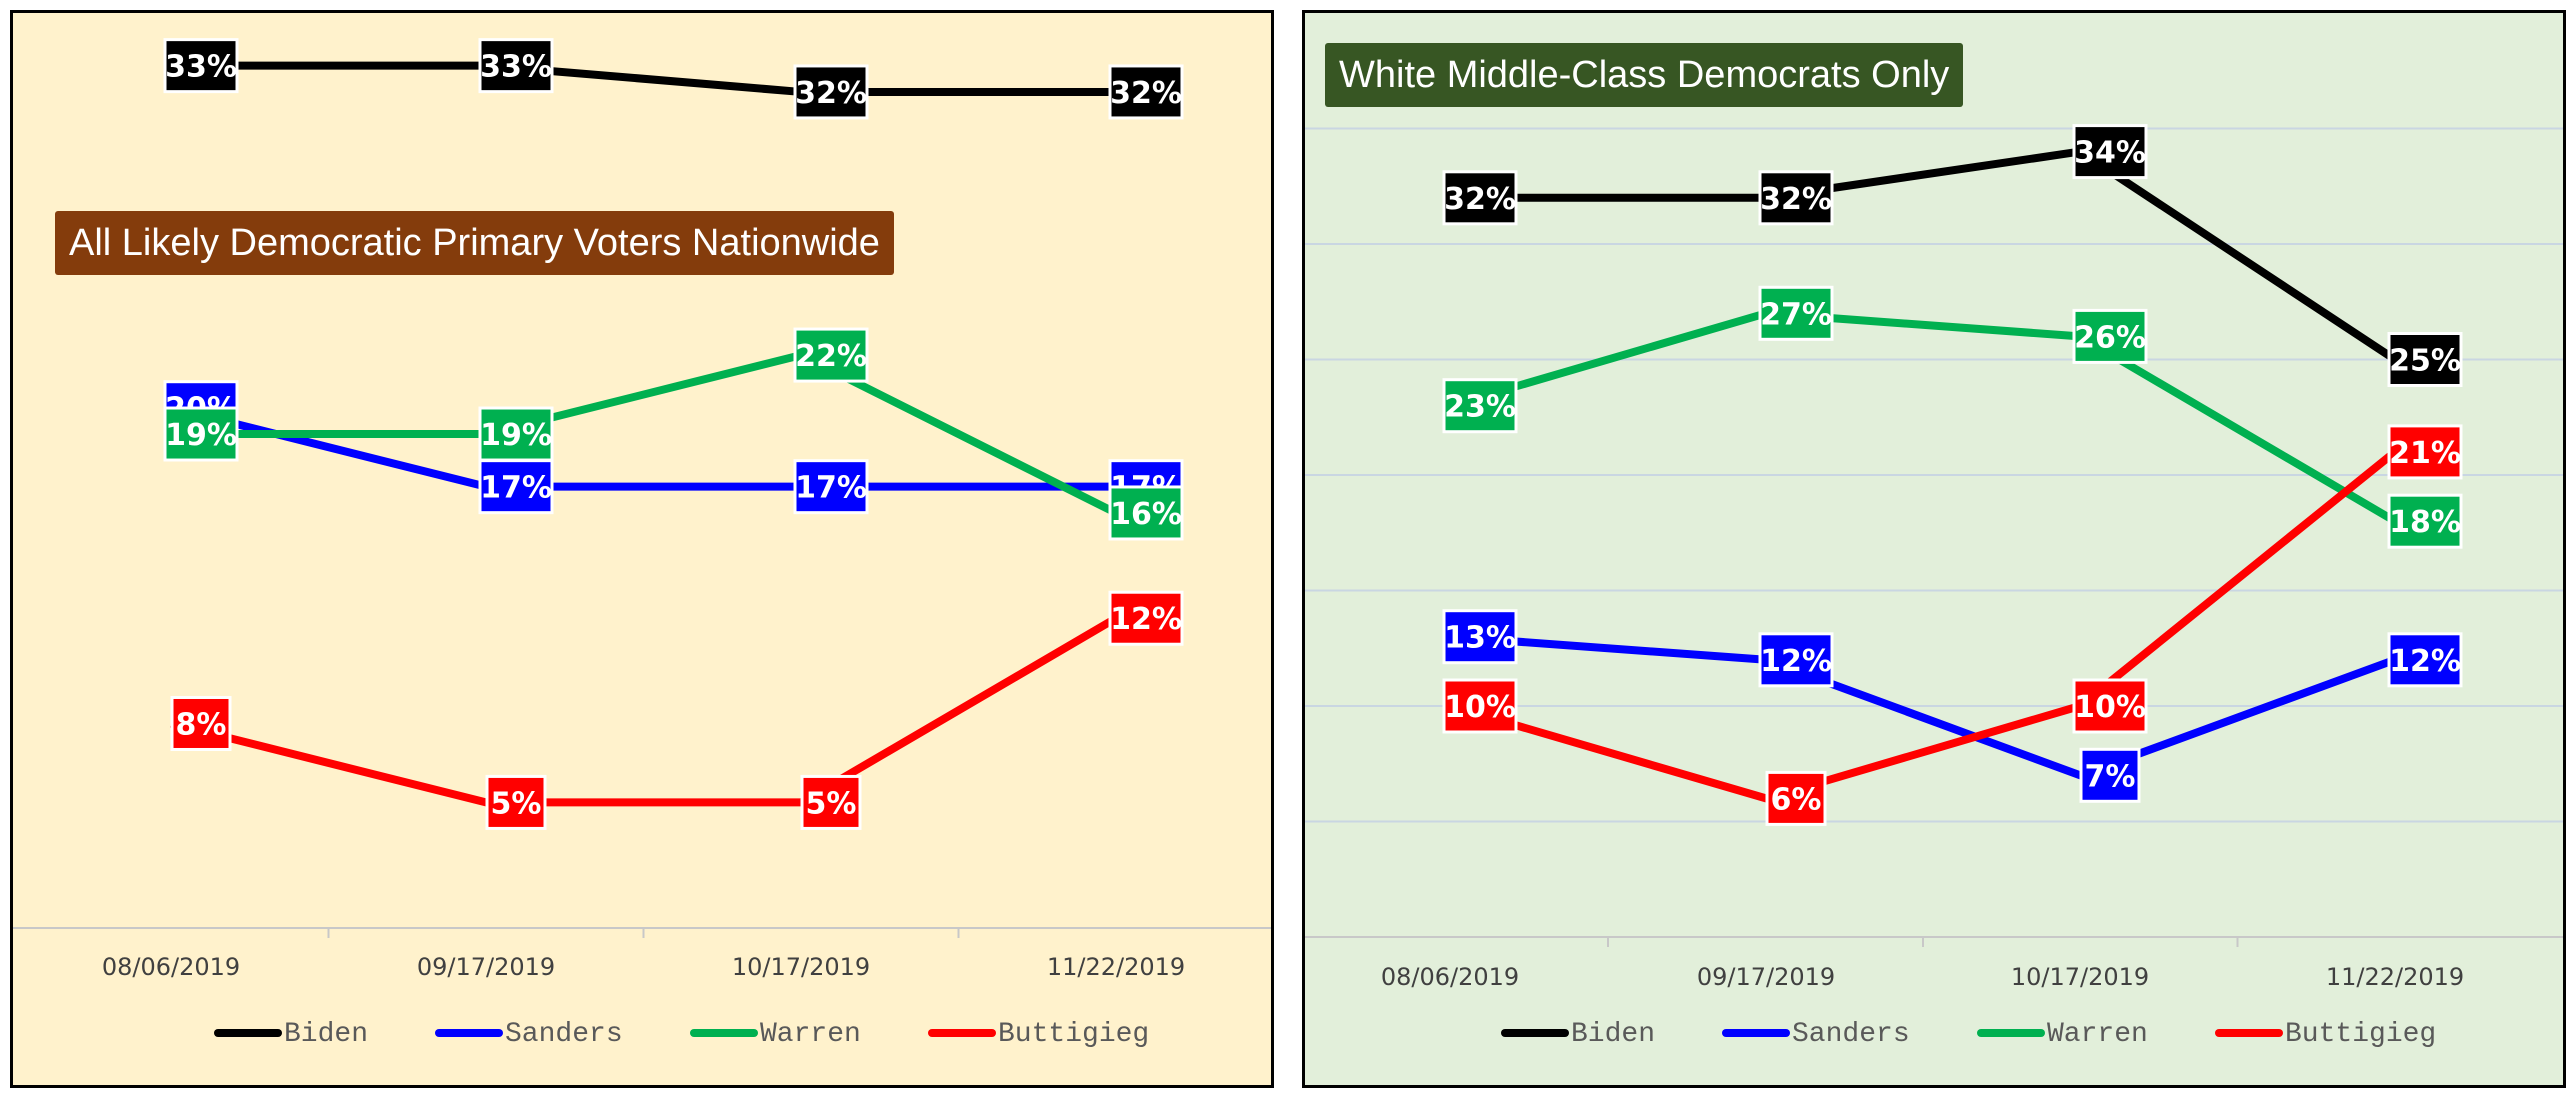 The height and width of the screenshot is (1098, 2576). I want to click on data-label-warren: 22%, so click(831, 355).